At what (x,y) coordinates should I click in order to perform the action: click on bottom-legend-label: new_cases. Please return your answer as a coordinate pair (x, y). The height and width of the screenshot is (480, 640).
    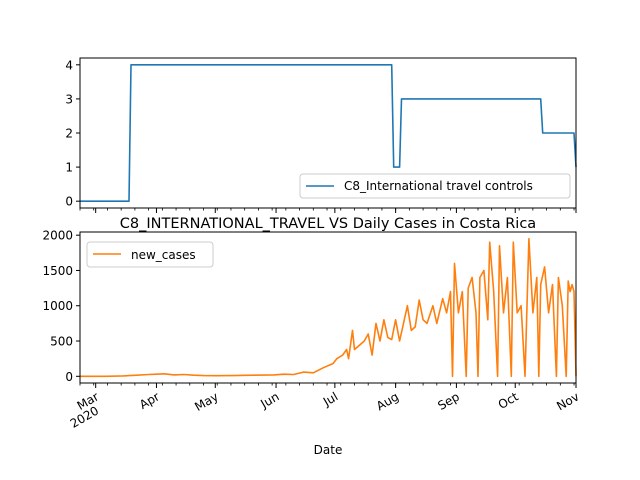
    Looking at the image, I should click on (163, 255).